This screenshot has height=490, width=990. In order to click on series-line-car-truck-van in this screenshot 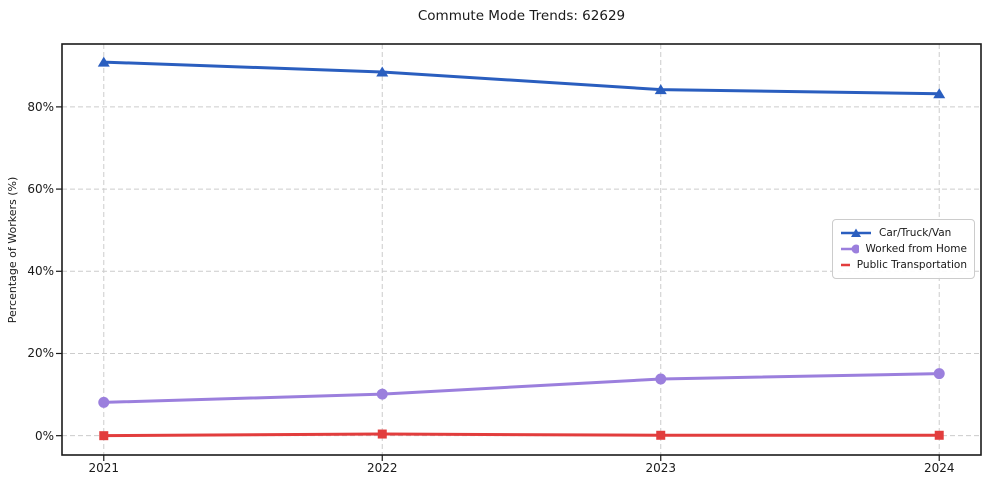, I will do `click(521, 78)`.